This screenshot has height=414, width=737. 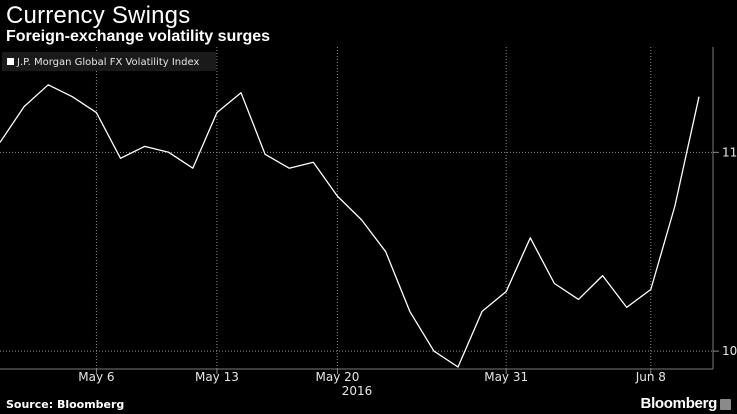 I want to click on x-tick-label-1: May 13, so click(x=217, y=377).